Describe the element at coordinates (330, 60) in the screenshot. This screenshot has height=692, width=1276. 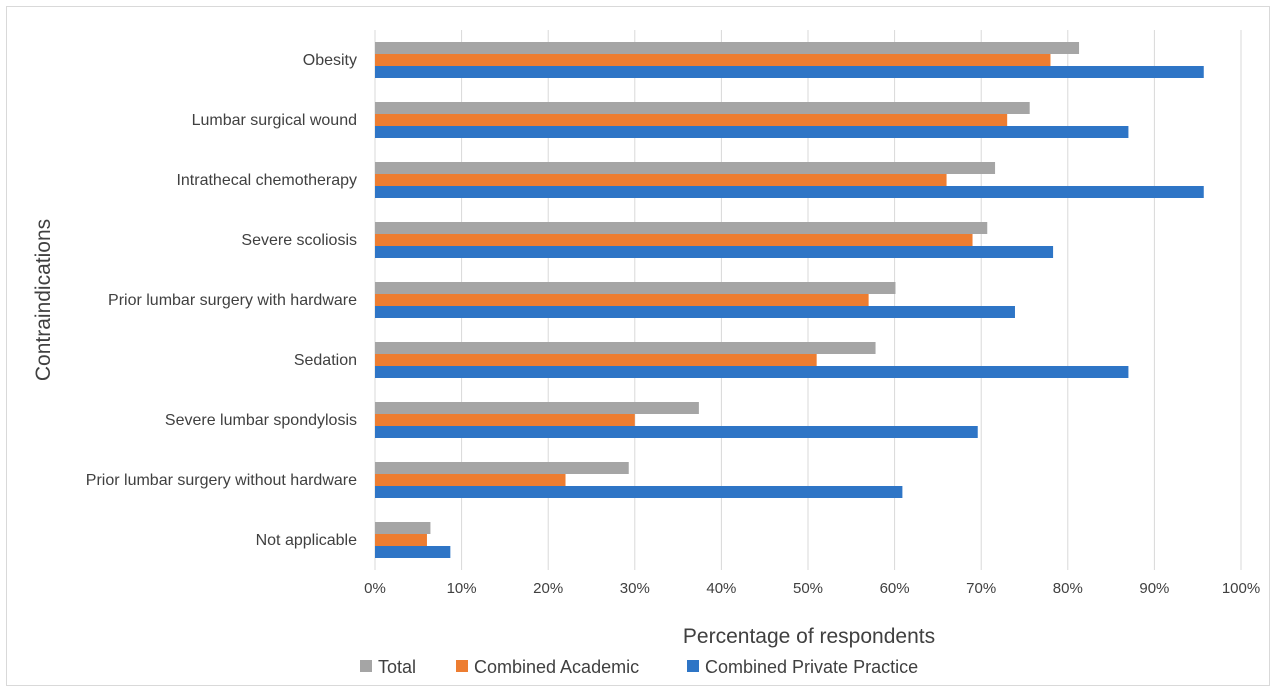
I see `category-label: Obesity` at that location.